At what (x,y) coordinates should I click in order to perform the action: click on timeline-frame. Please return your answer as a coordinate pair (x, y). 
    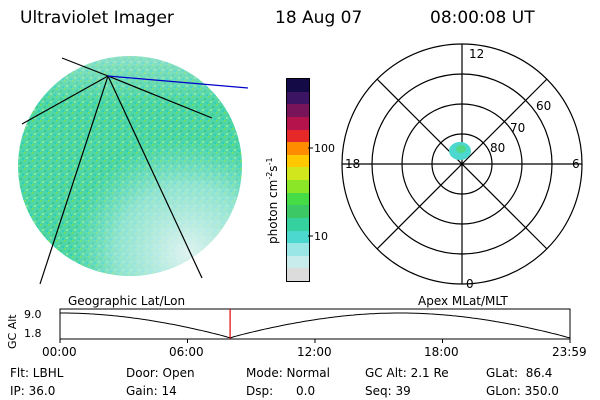
    Looking at the image, I should click on (315, 324).